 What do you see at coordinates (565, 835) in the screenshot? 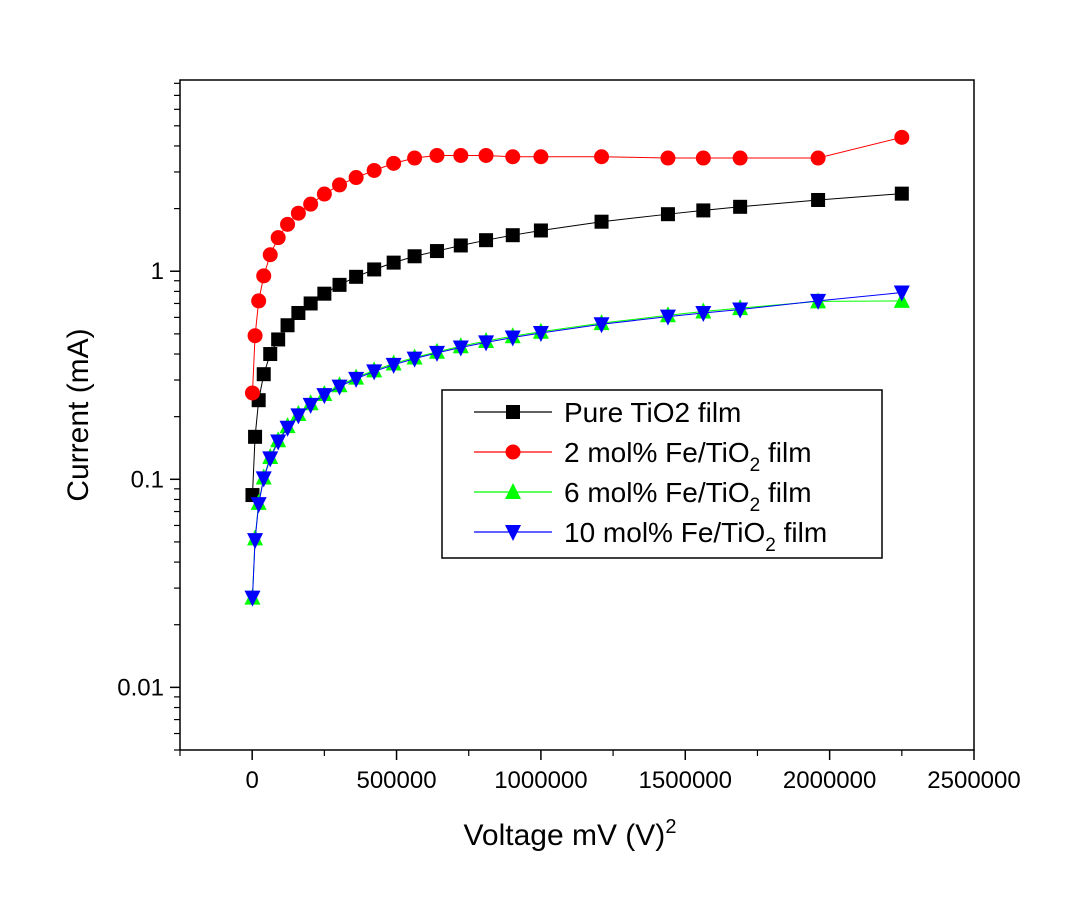
I see `x-axis-title-main: Voltage mV (V)` at bounding box center [565, 835].